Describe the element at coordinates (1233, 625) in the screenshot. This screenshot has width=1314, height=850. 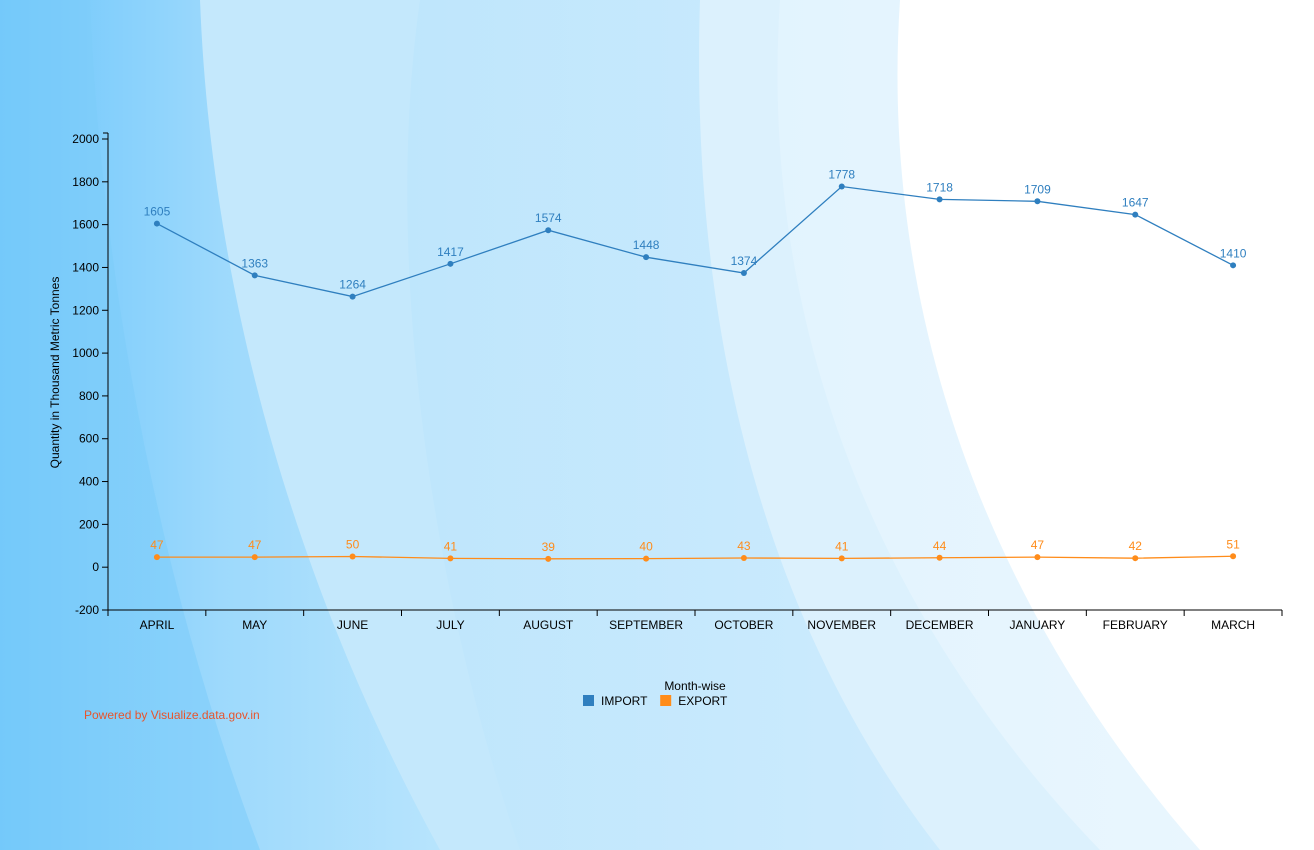
I see `x-tick-label: MARCH` at that location.